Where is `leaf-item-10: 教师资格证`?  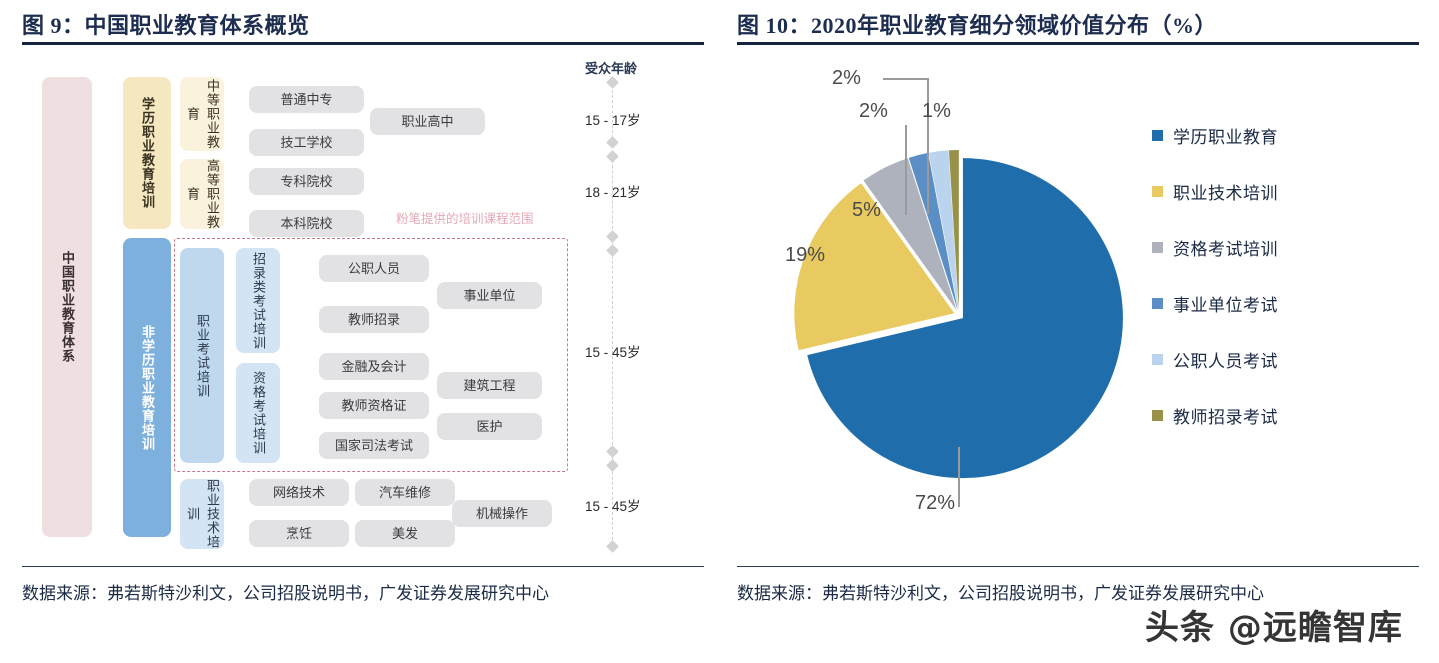 leaf-item-10: 教师资格证 is located at coordinates (374, 405).